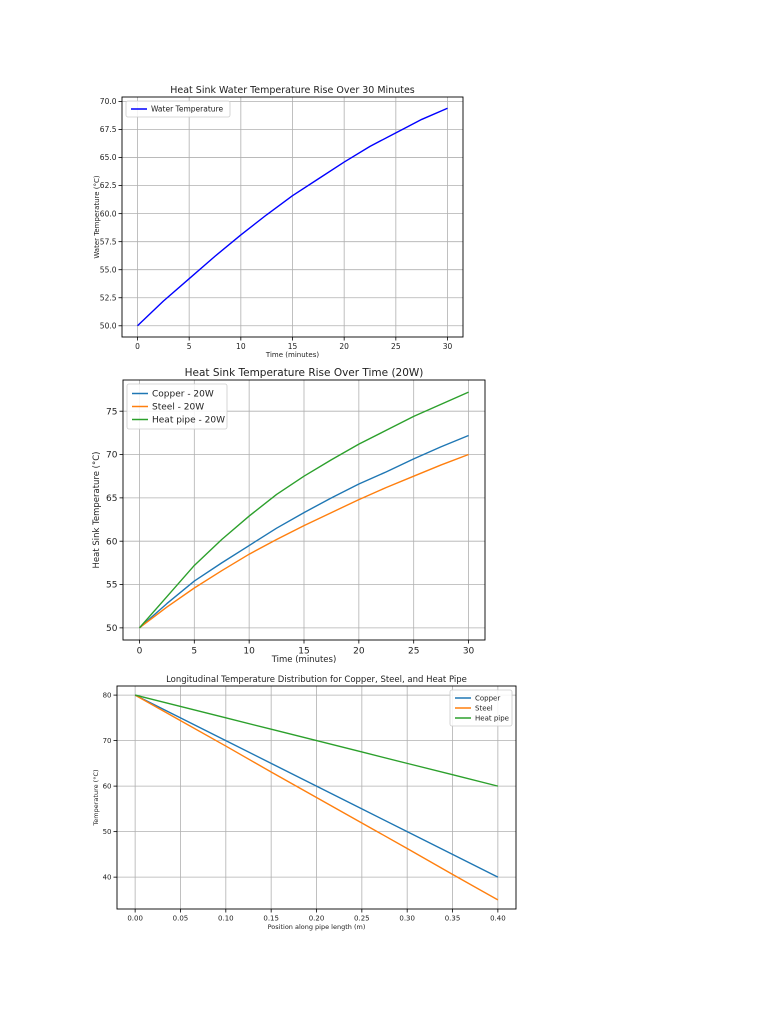  I want to click on legend-label: Copper, so click(487, 698).